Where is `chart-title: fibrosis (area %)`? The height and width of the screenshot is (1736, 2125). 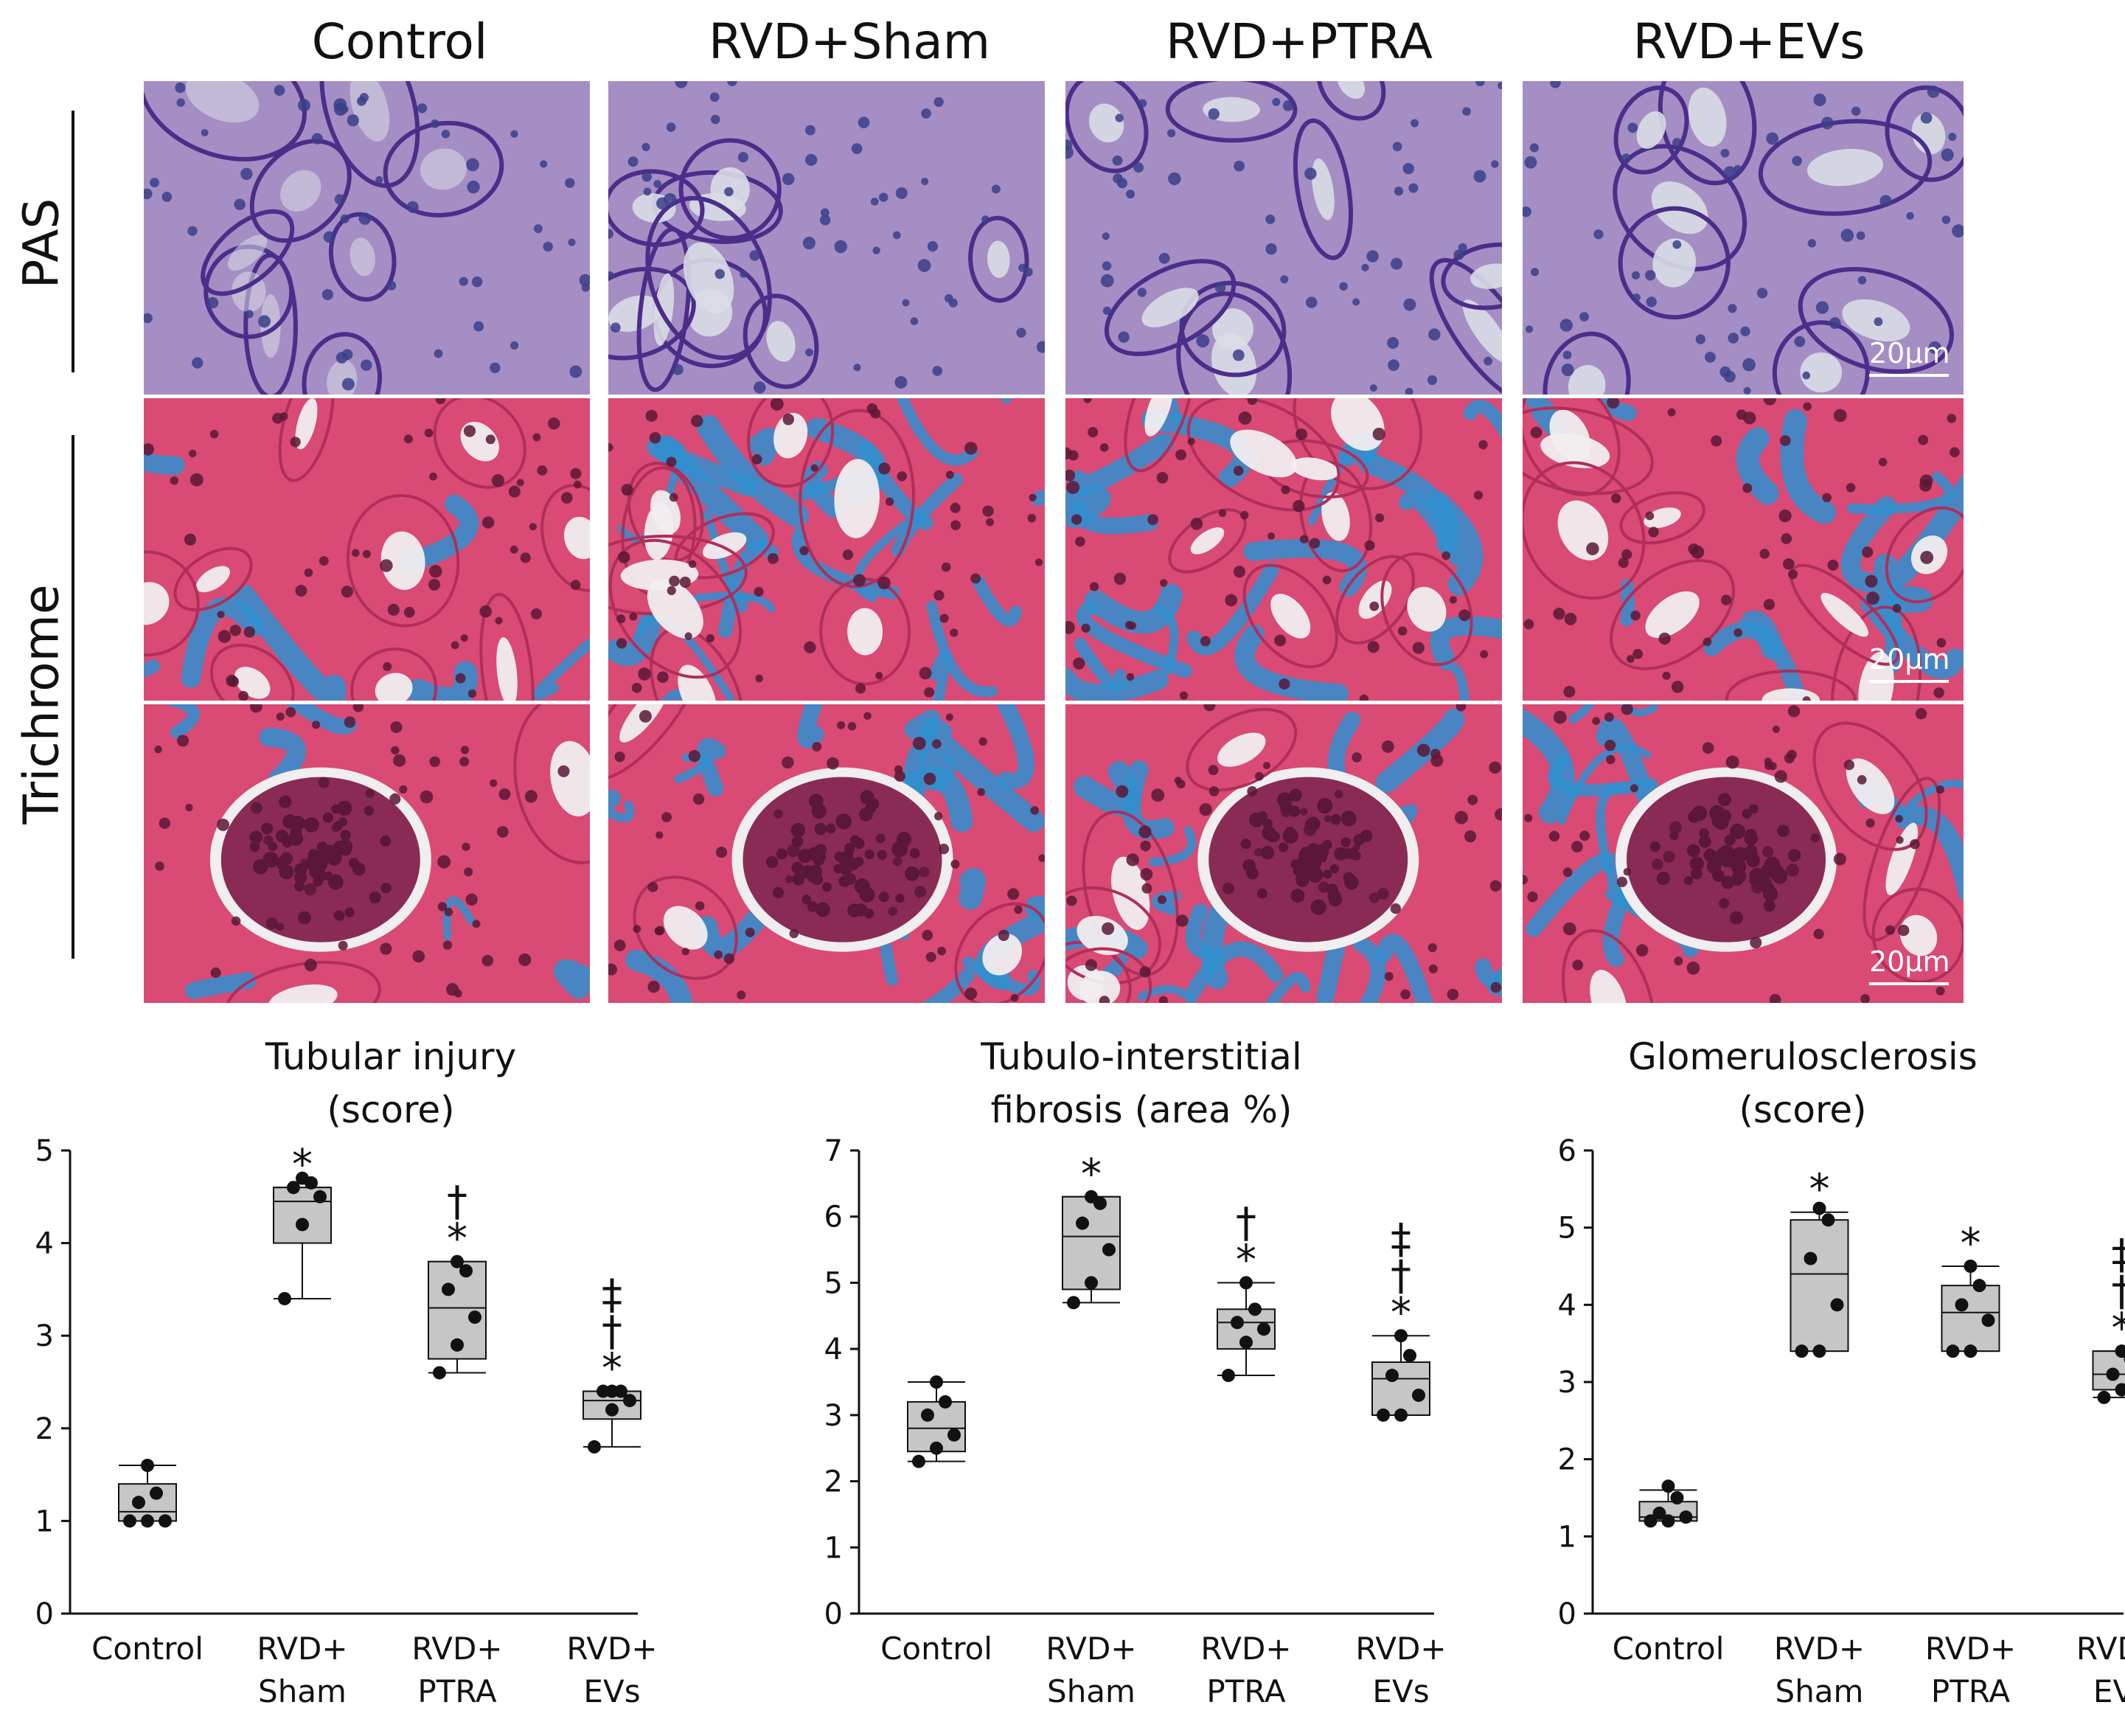 chart-title: fibrosis (area %) is located at coordinates (1141, 1110).